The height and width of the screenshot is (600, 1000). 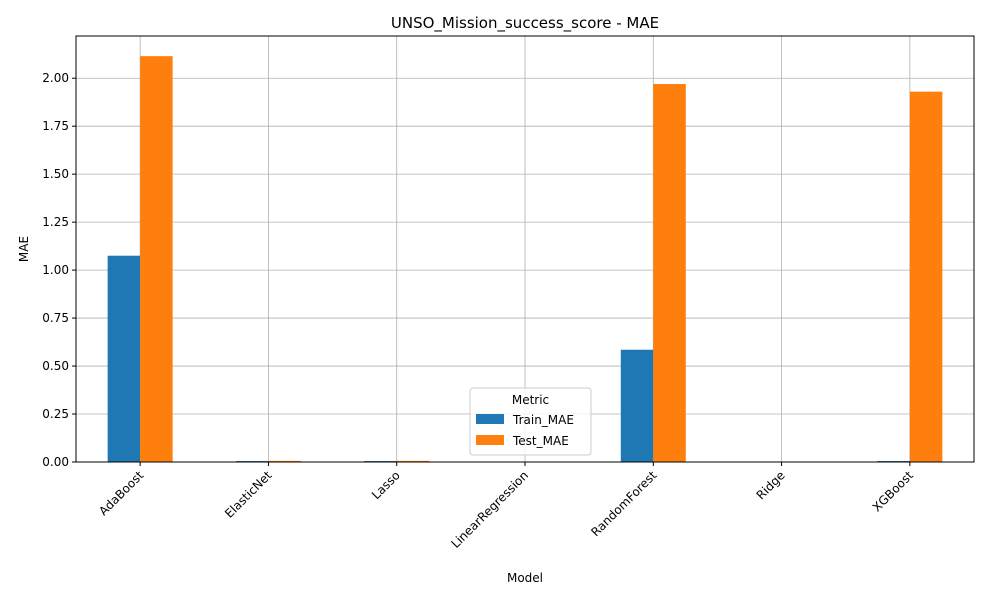 I want to click on y-tick-label: 2.00, so click(x=55, y=78).